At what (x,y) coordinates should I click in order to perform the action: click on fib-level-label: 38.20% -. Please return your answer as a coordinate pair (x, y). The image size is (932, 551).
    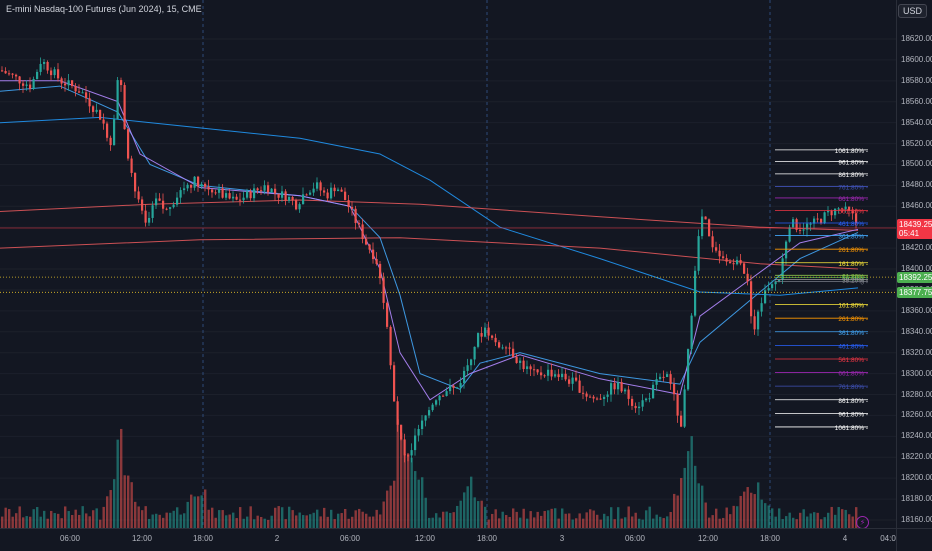
    Looking at the image, I should click on (855, 281).